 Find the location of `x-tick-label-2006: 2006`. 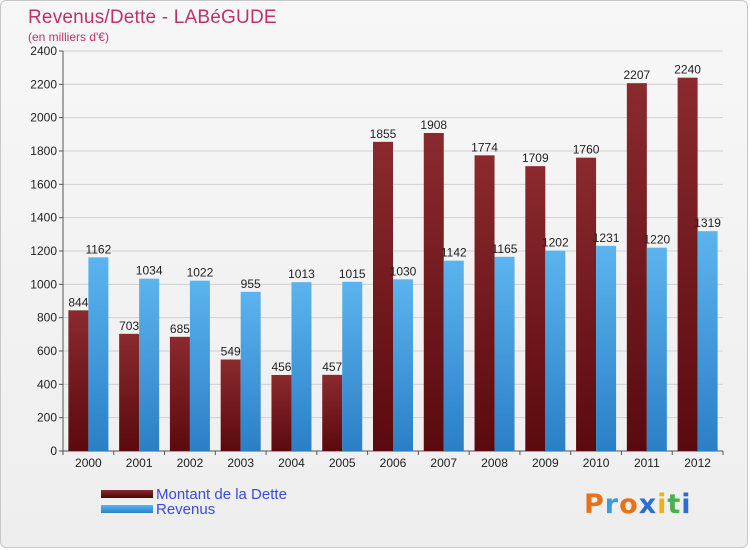

x-tick-label-2006: 2006 is located at coordinates (393, 463).